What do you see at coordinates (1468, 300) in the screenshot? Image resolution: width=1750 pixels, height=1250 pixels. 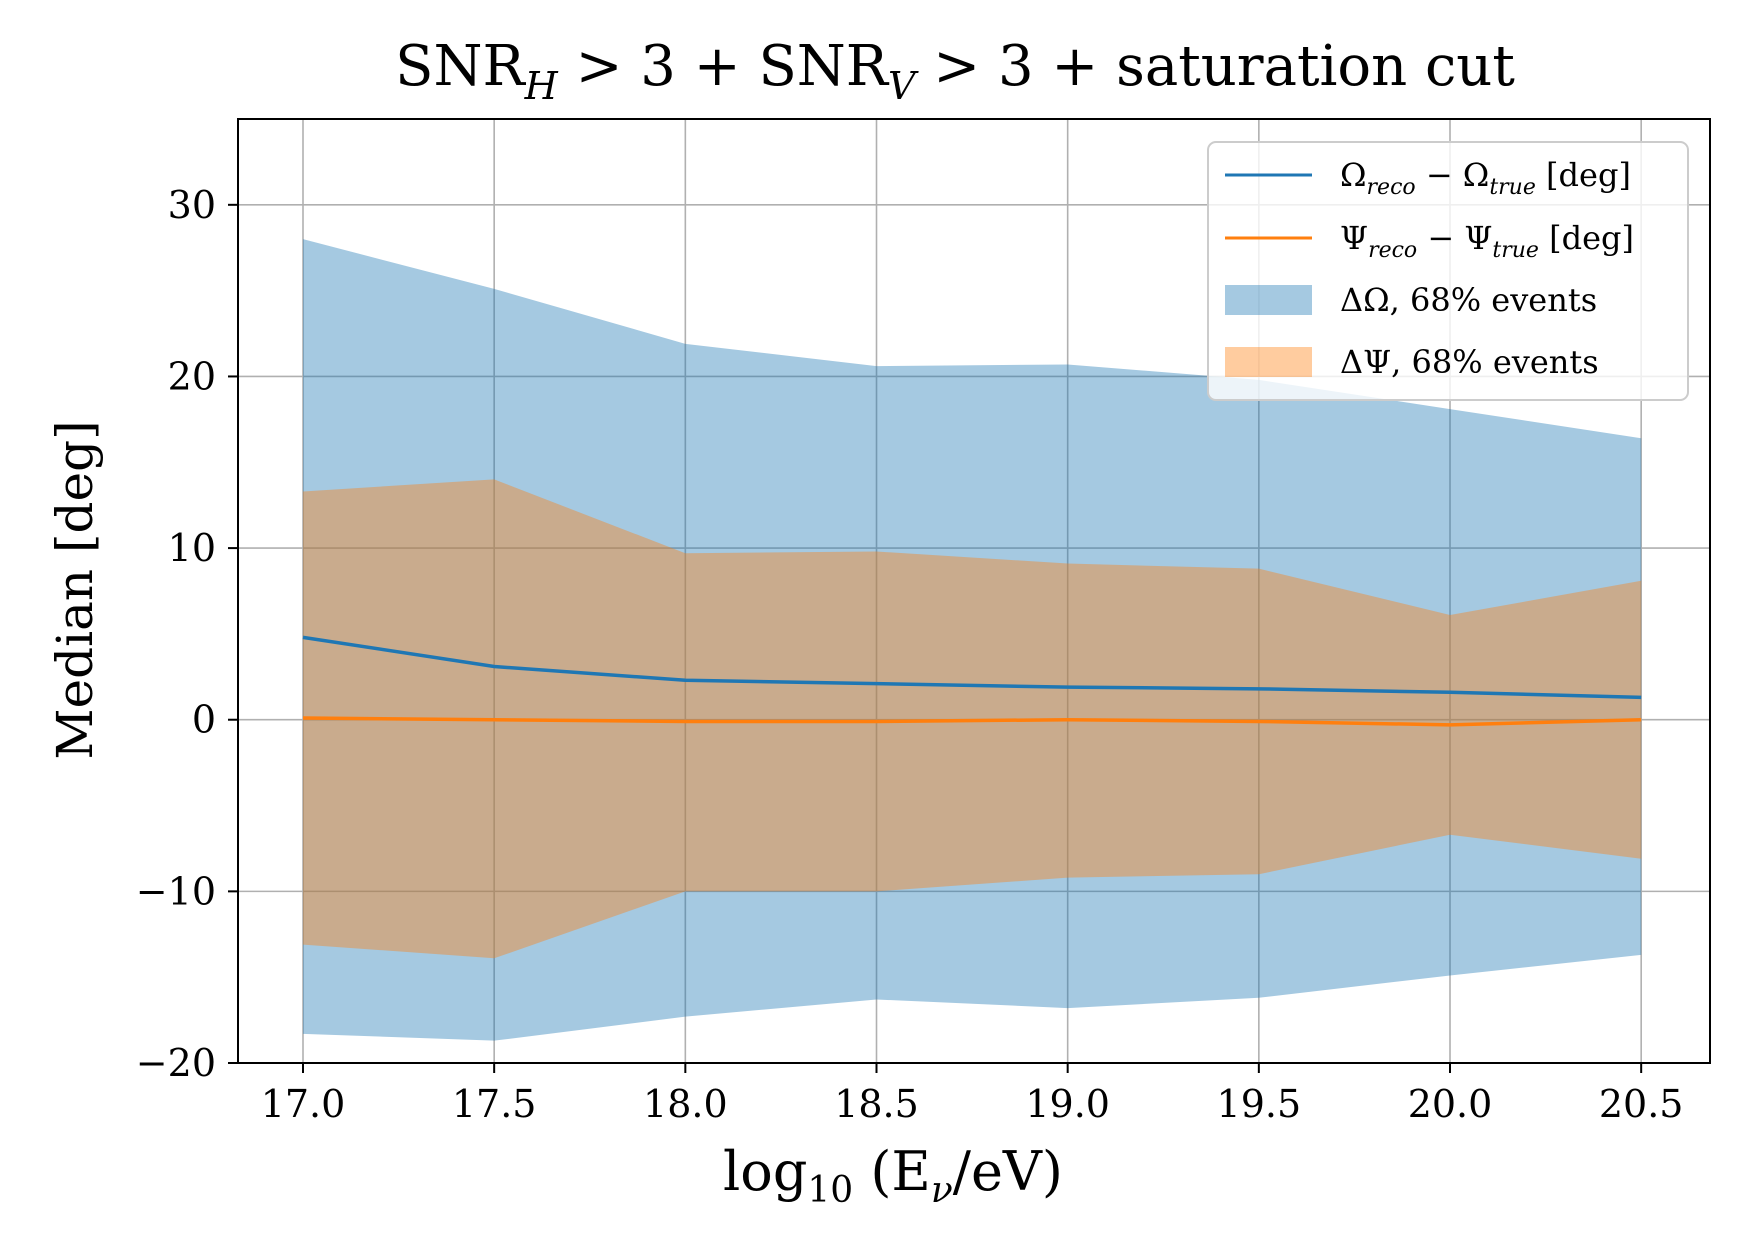 I see `legend-label-omega-band: ΔΩ, 68% events` at bounding box center [1468, 300].